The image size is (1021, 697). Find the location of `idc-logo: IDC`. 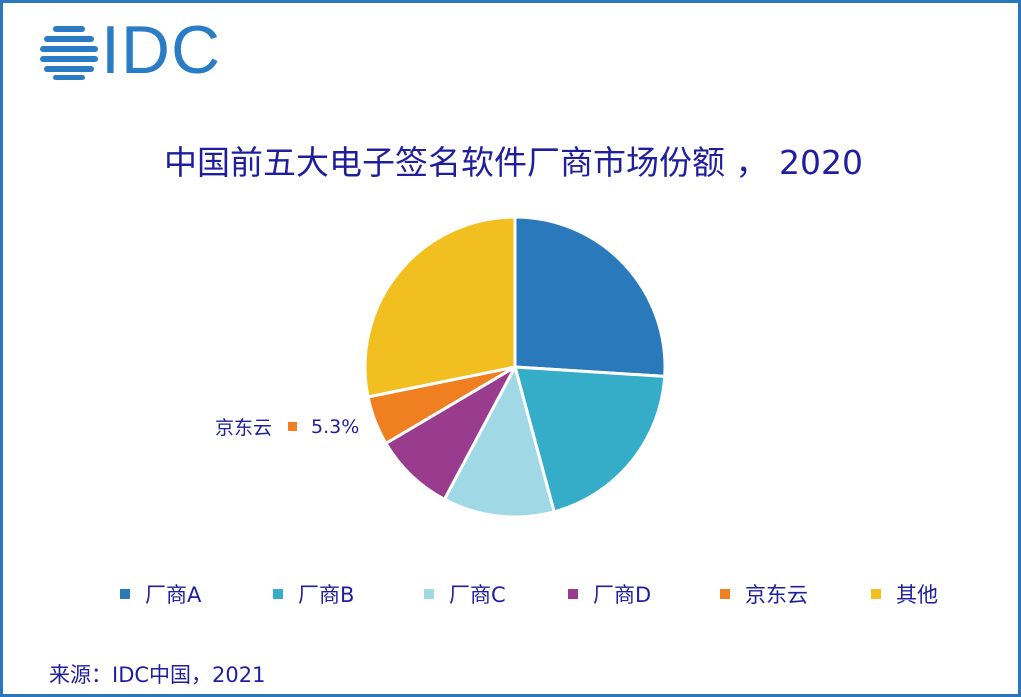

idc-logo: IDC is located at coordinates (134, 50).